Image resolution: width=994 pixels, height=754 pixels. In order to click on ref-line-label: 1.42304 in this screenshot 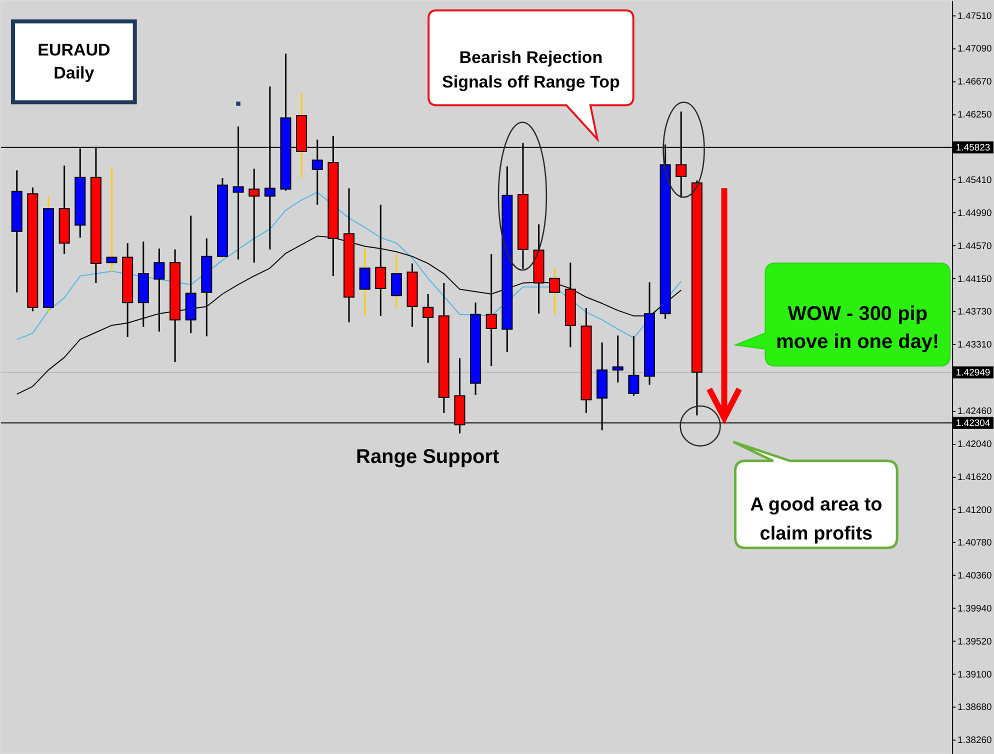, I will do `click(973, 423)`.